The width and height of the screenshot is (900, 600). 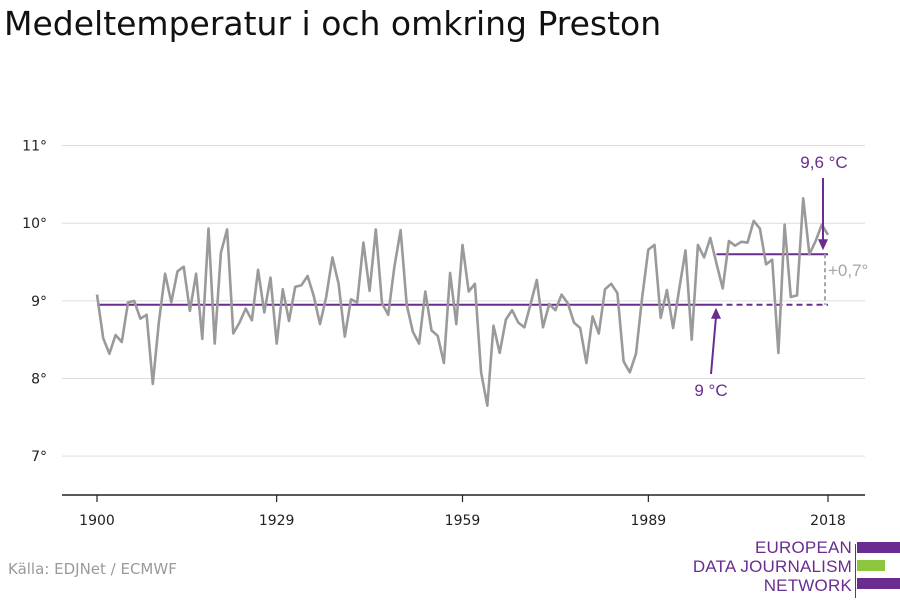 What do you see at coordinates (823, 162) in the screenshot?
I see `annotation-recent-label: 9,6 °C` at bounding box center [823, 162].